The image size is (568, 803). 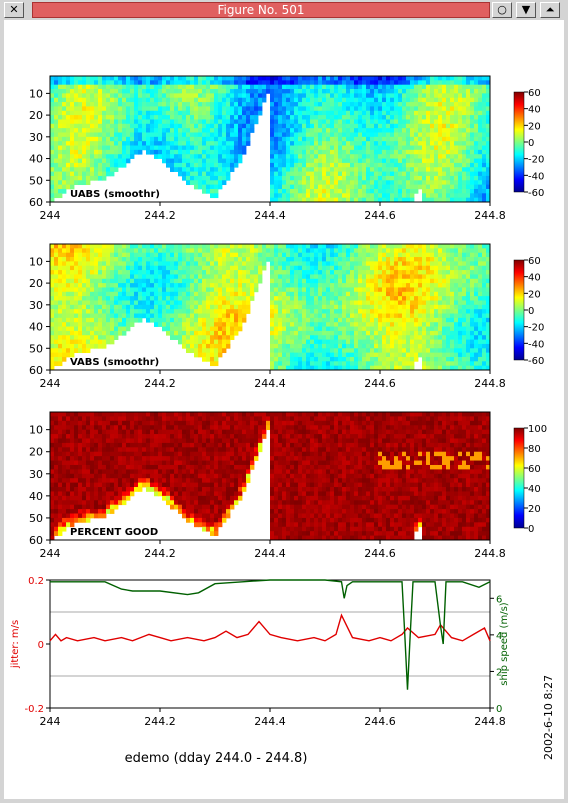 What do you see at coordinates (502, 10) in the screenshot?
I see `circle-icon: ○` at bounding box center [502, 10].